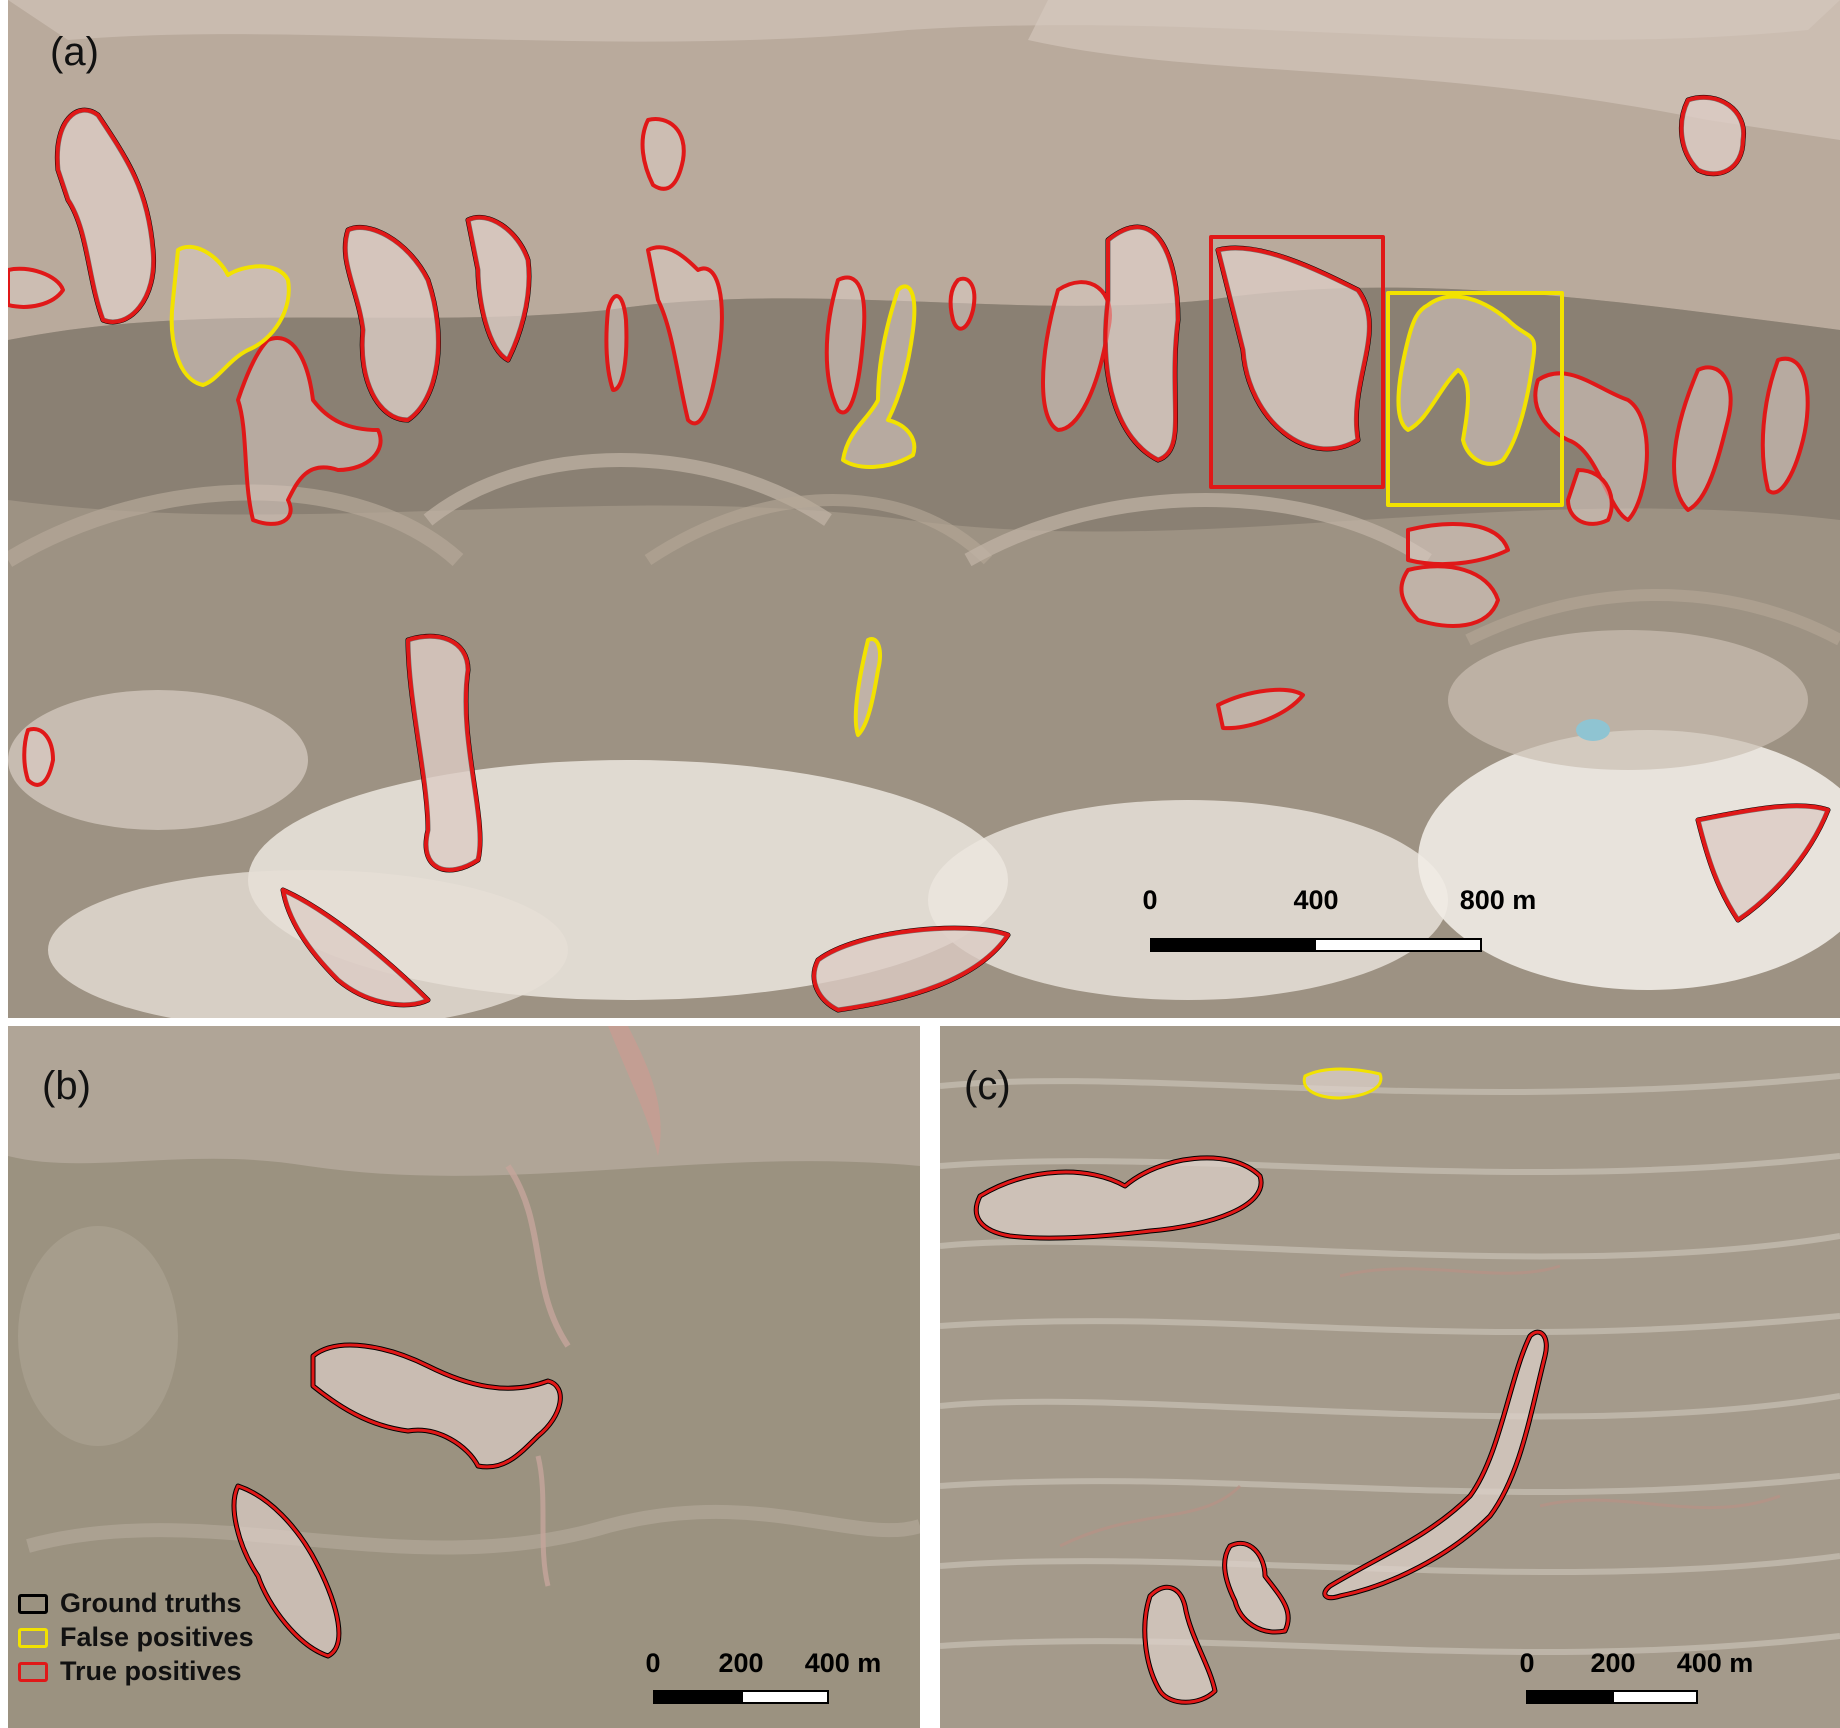  I want to click on legend-label-false-positives: False positives, so click(157, 1637).